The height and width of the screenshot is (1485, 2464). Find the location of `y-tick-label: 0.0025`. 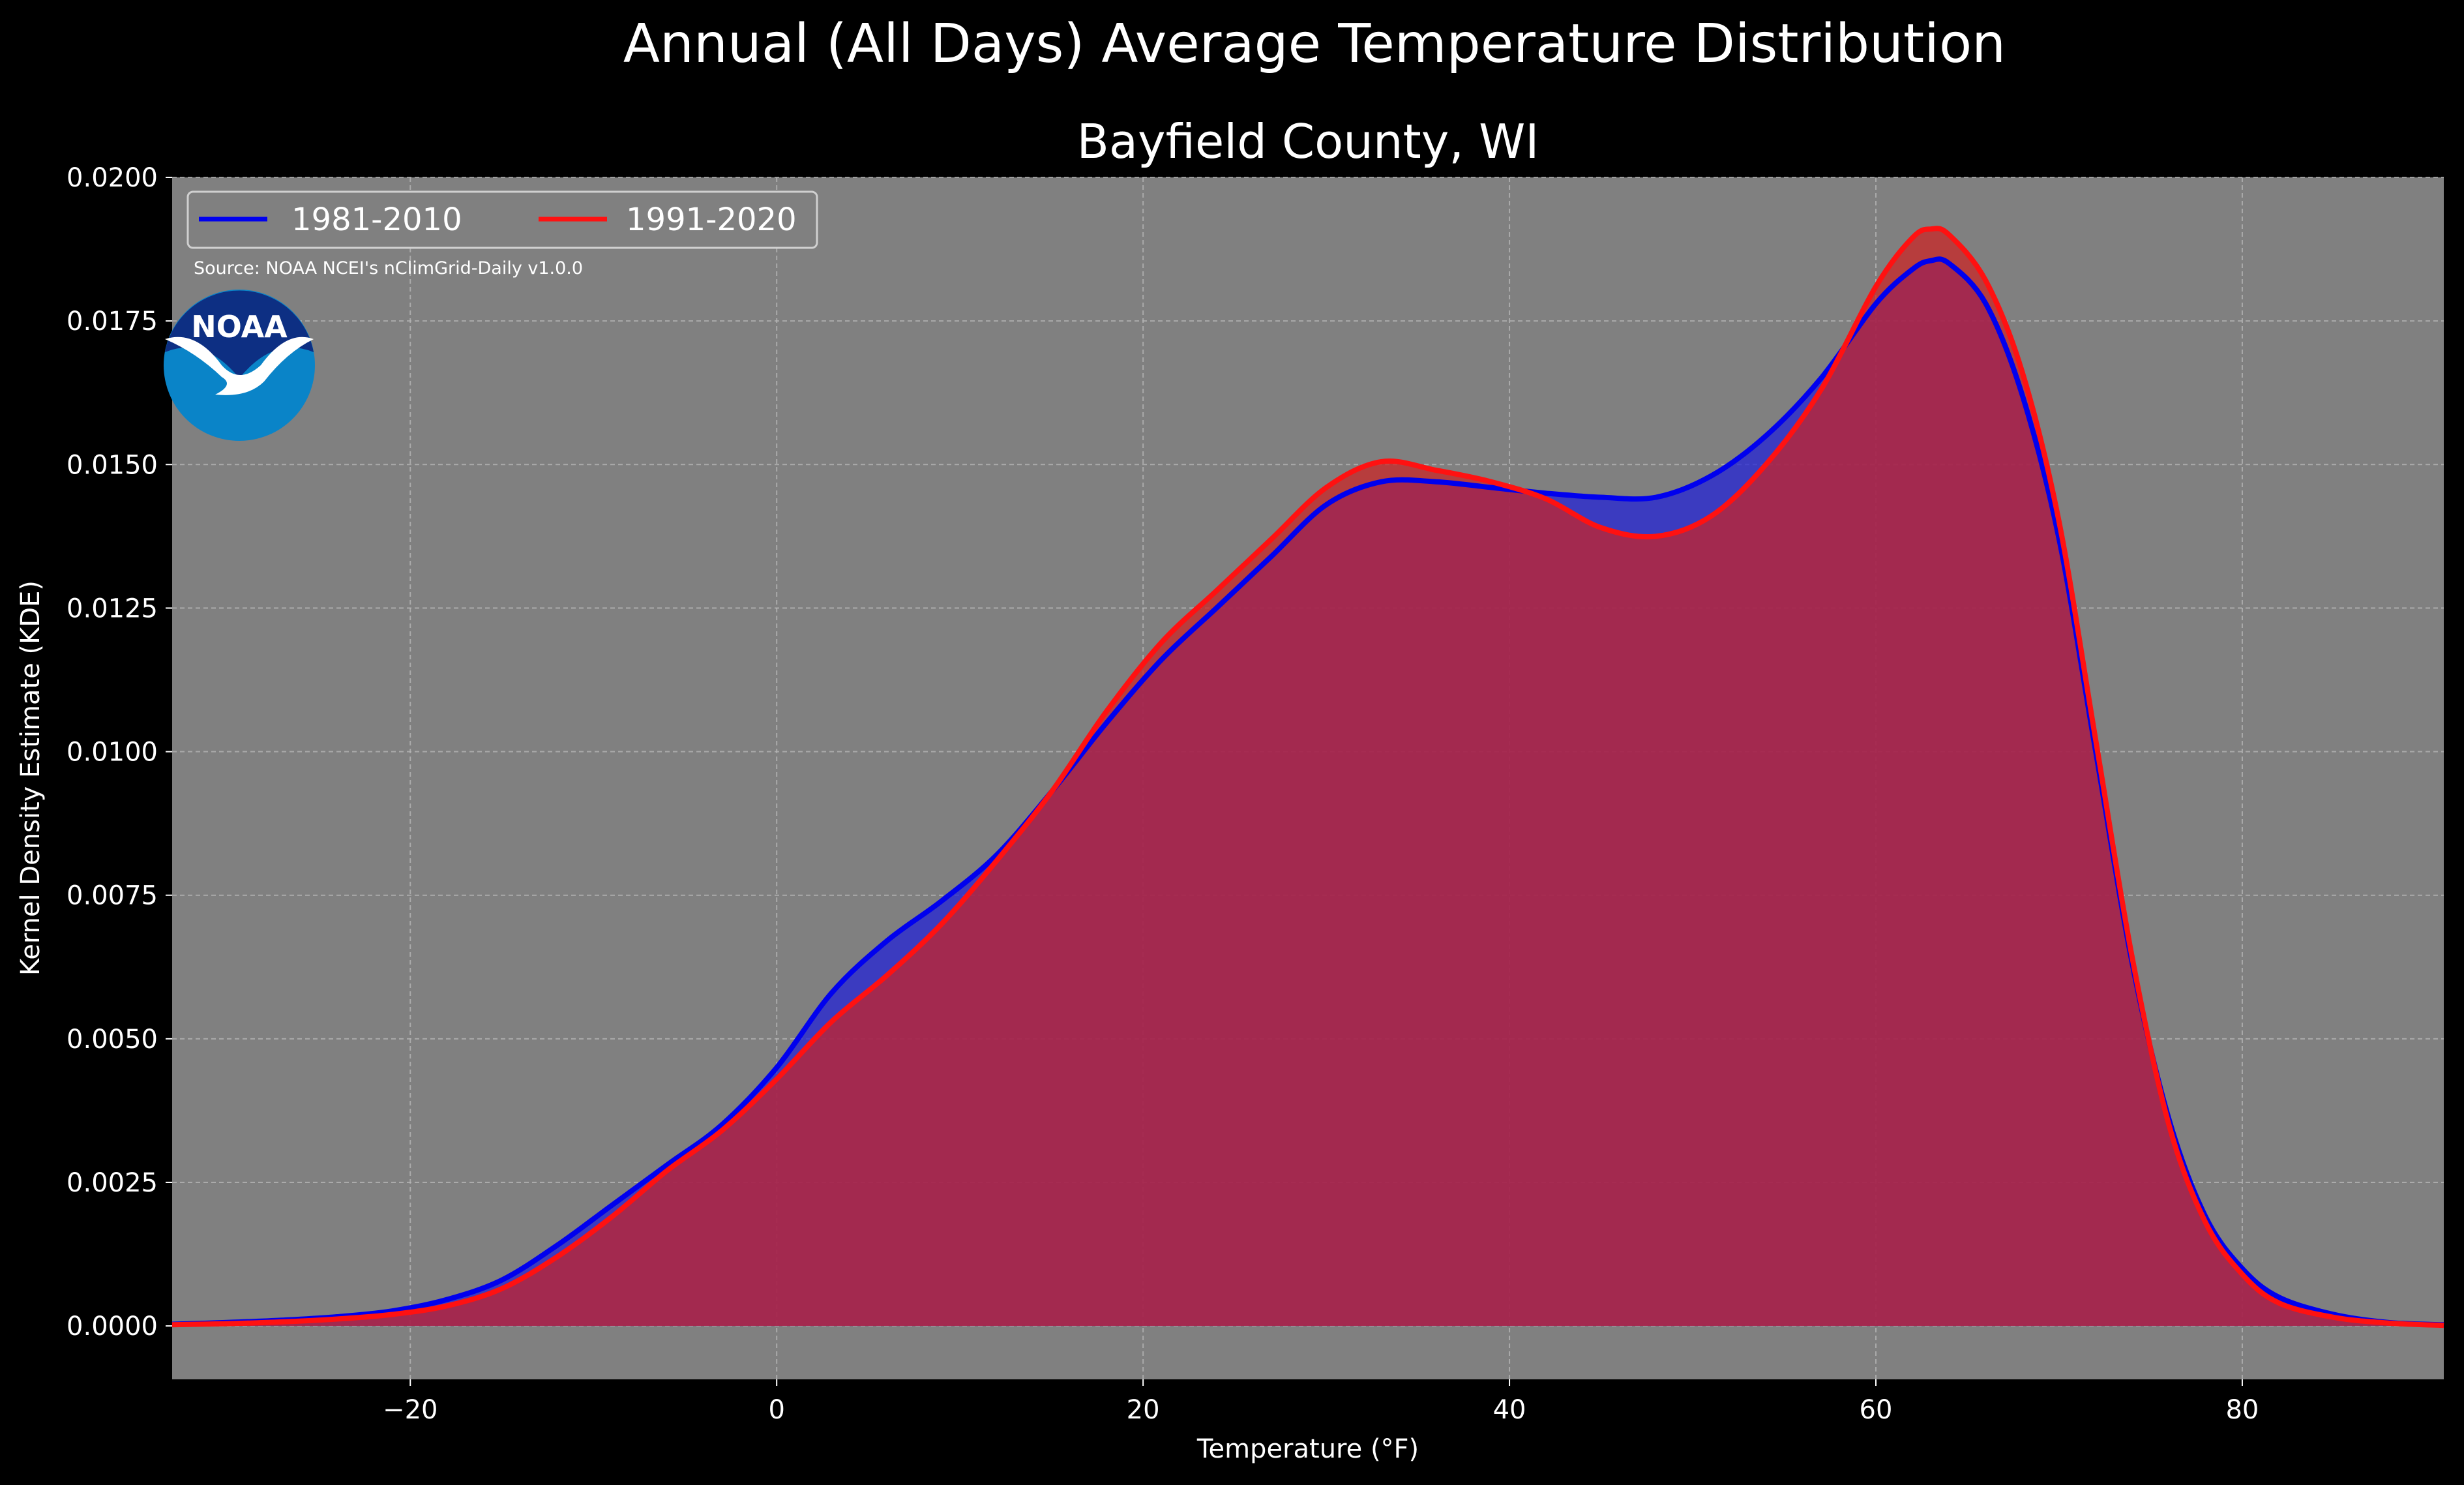

y-tick-label: 0.0025 is located at coordinates (112, 1183).